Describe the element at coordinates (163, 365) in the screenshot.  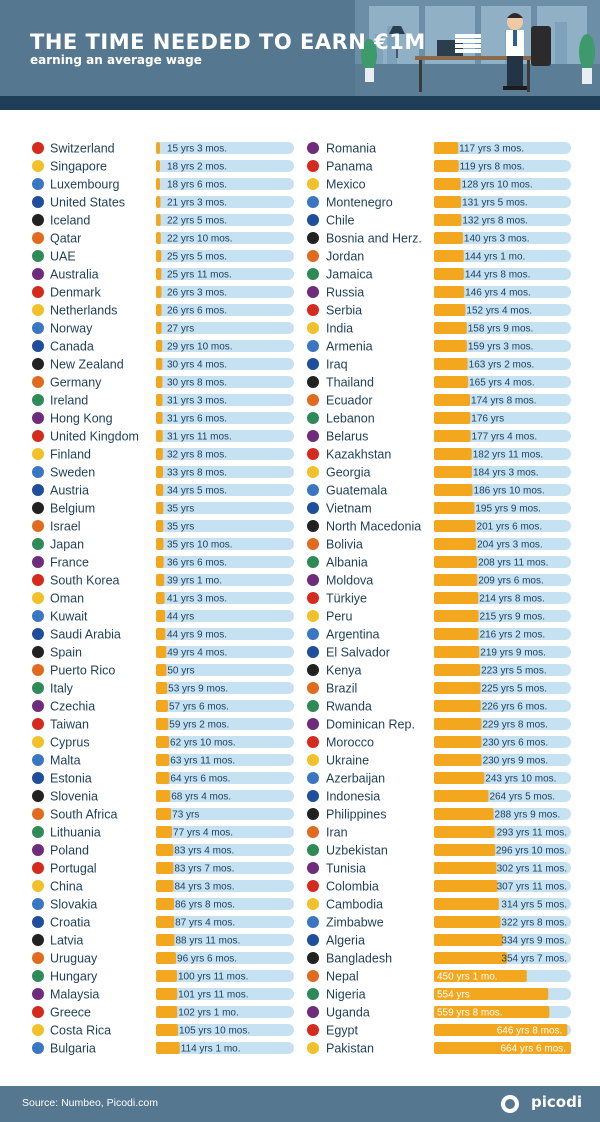
I see `chart-row: New Zealand 30 yrs 4 mos.` at that location.